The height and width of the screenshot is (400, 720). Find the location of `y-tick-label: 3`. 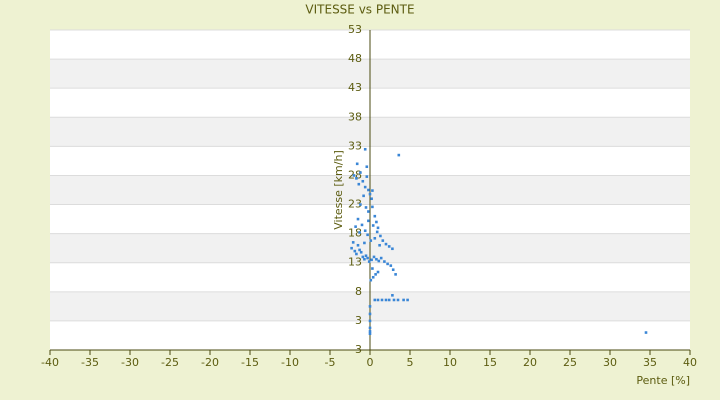

y-tick-label: 3 is located at coordinates (358, 320).